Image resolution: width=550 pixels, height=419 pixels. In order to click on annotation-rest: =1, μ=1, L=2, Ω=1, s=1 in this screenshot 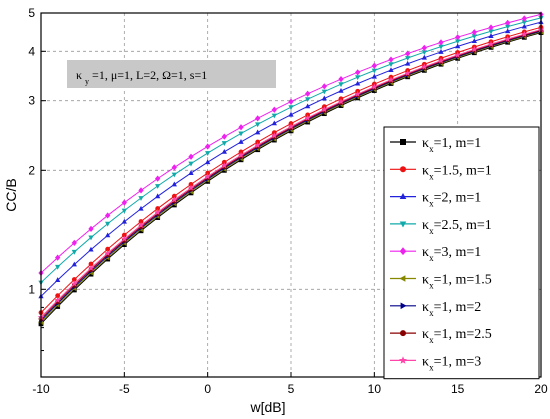, I will do `click(149, 75)`.